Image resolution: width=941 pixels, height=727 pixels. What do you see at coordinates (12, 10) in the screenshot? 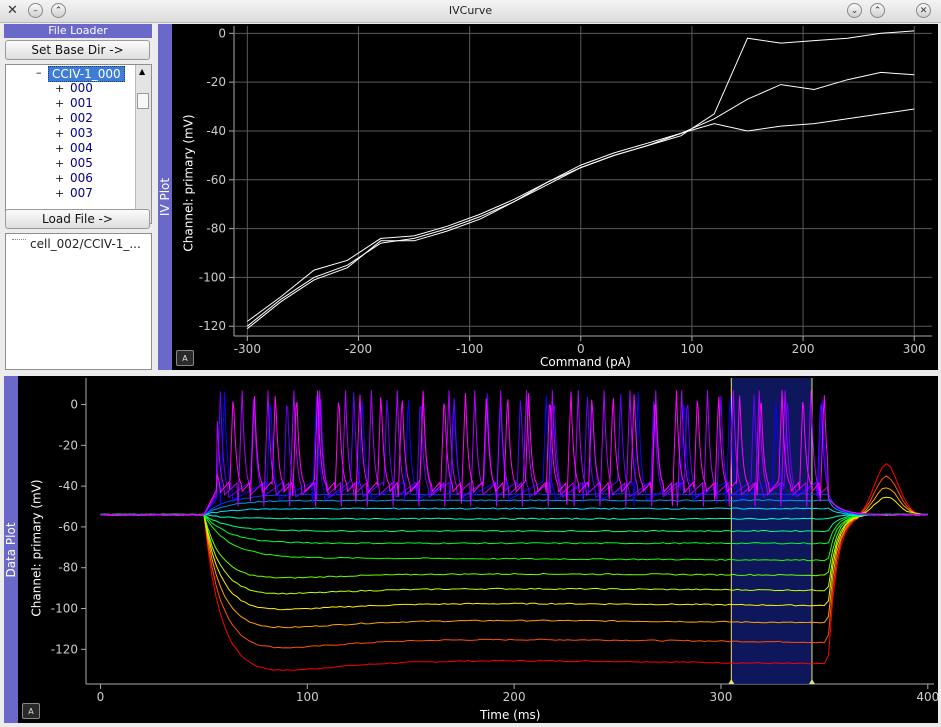
I see `app-close-x-icon: ✕` at bounding box center [12, 10].